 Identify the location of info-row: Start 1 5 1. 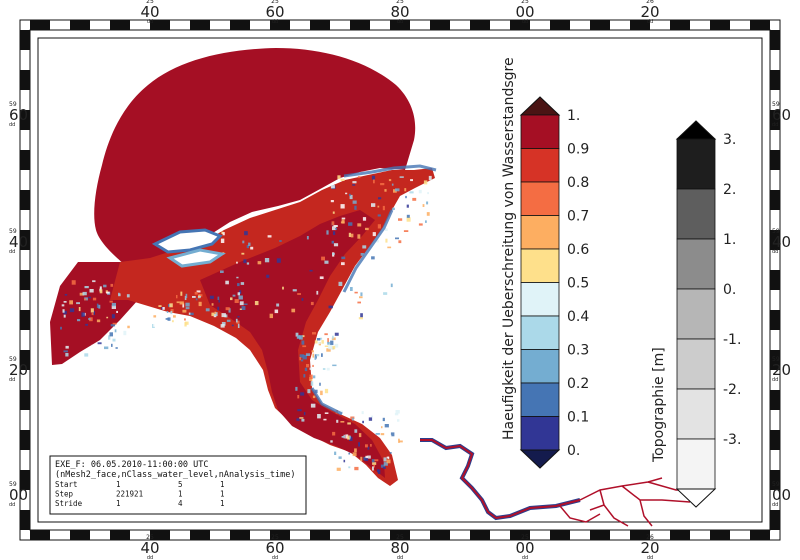
(140, 484).